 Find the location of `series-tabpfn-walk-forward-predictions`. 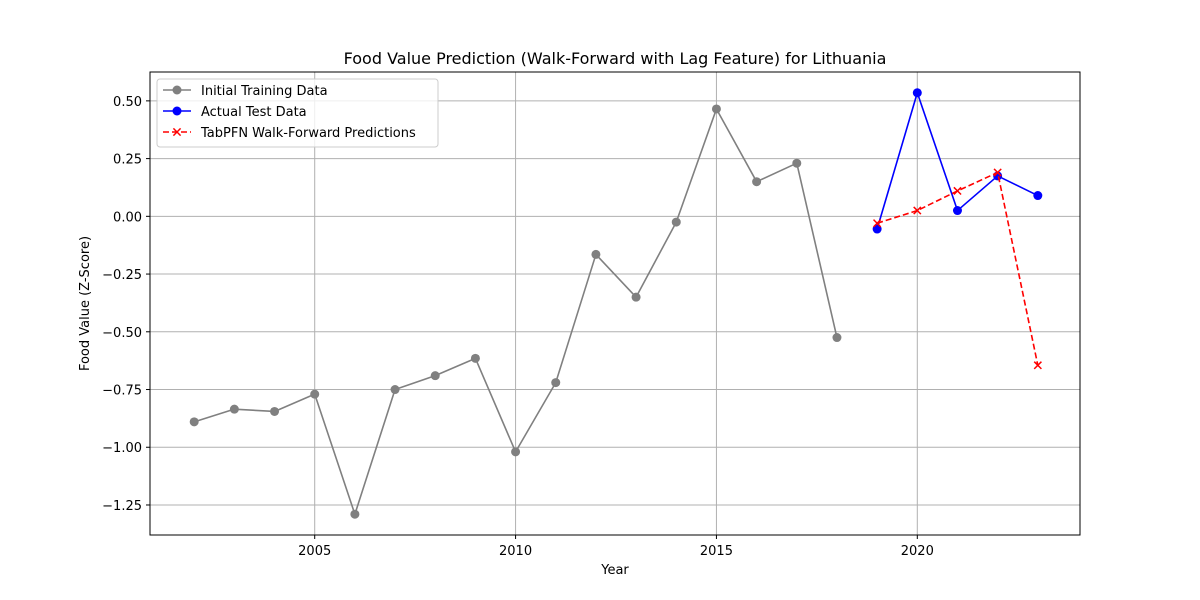

series-tabpfn-walk-forward-predictions is located at coordinates (957, 269).